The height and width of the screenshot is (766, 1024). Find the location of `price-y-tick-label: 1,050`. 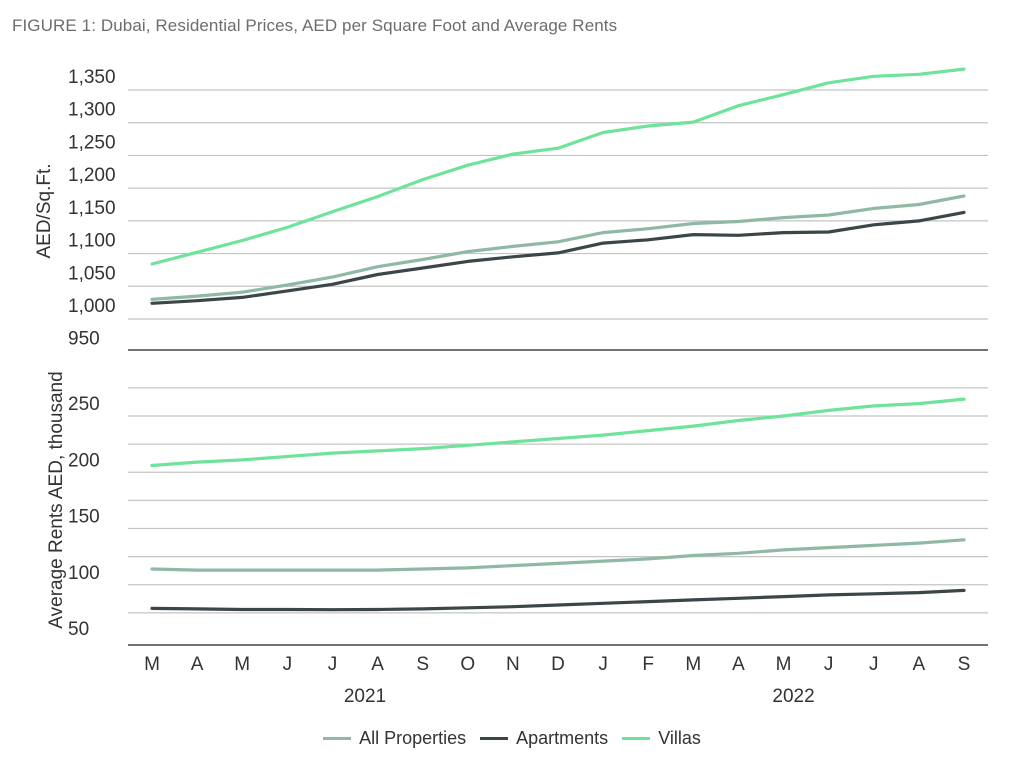

price-y-tick-label: 1,050 is located at coordinates (92, 273).